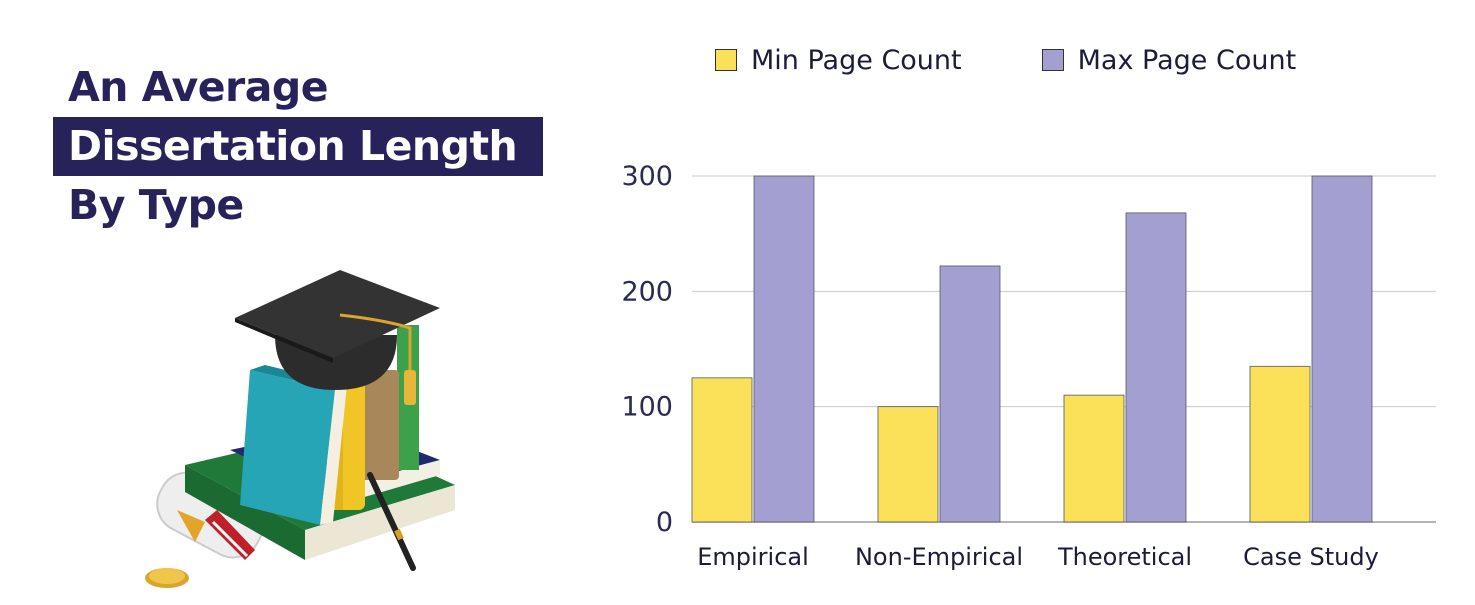  I want to click on x-tick-label-case-study: Case Study, so click(1311, 557).